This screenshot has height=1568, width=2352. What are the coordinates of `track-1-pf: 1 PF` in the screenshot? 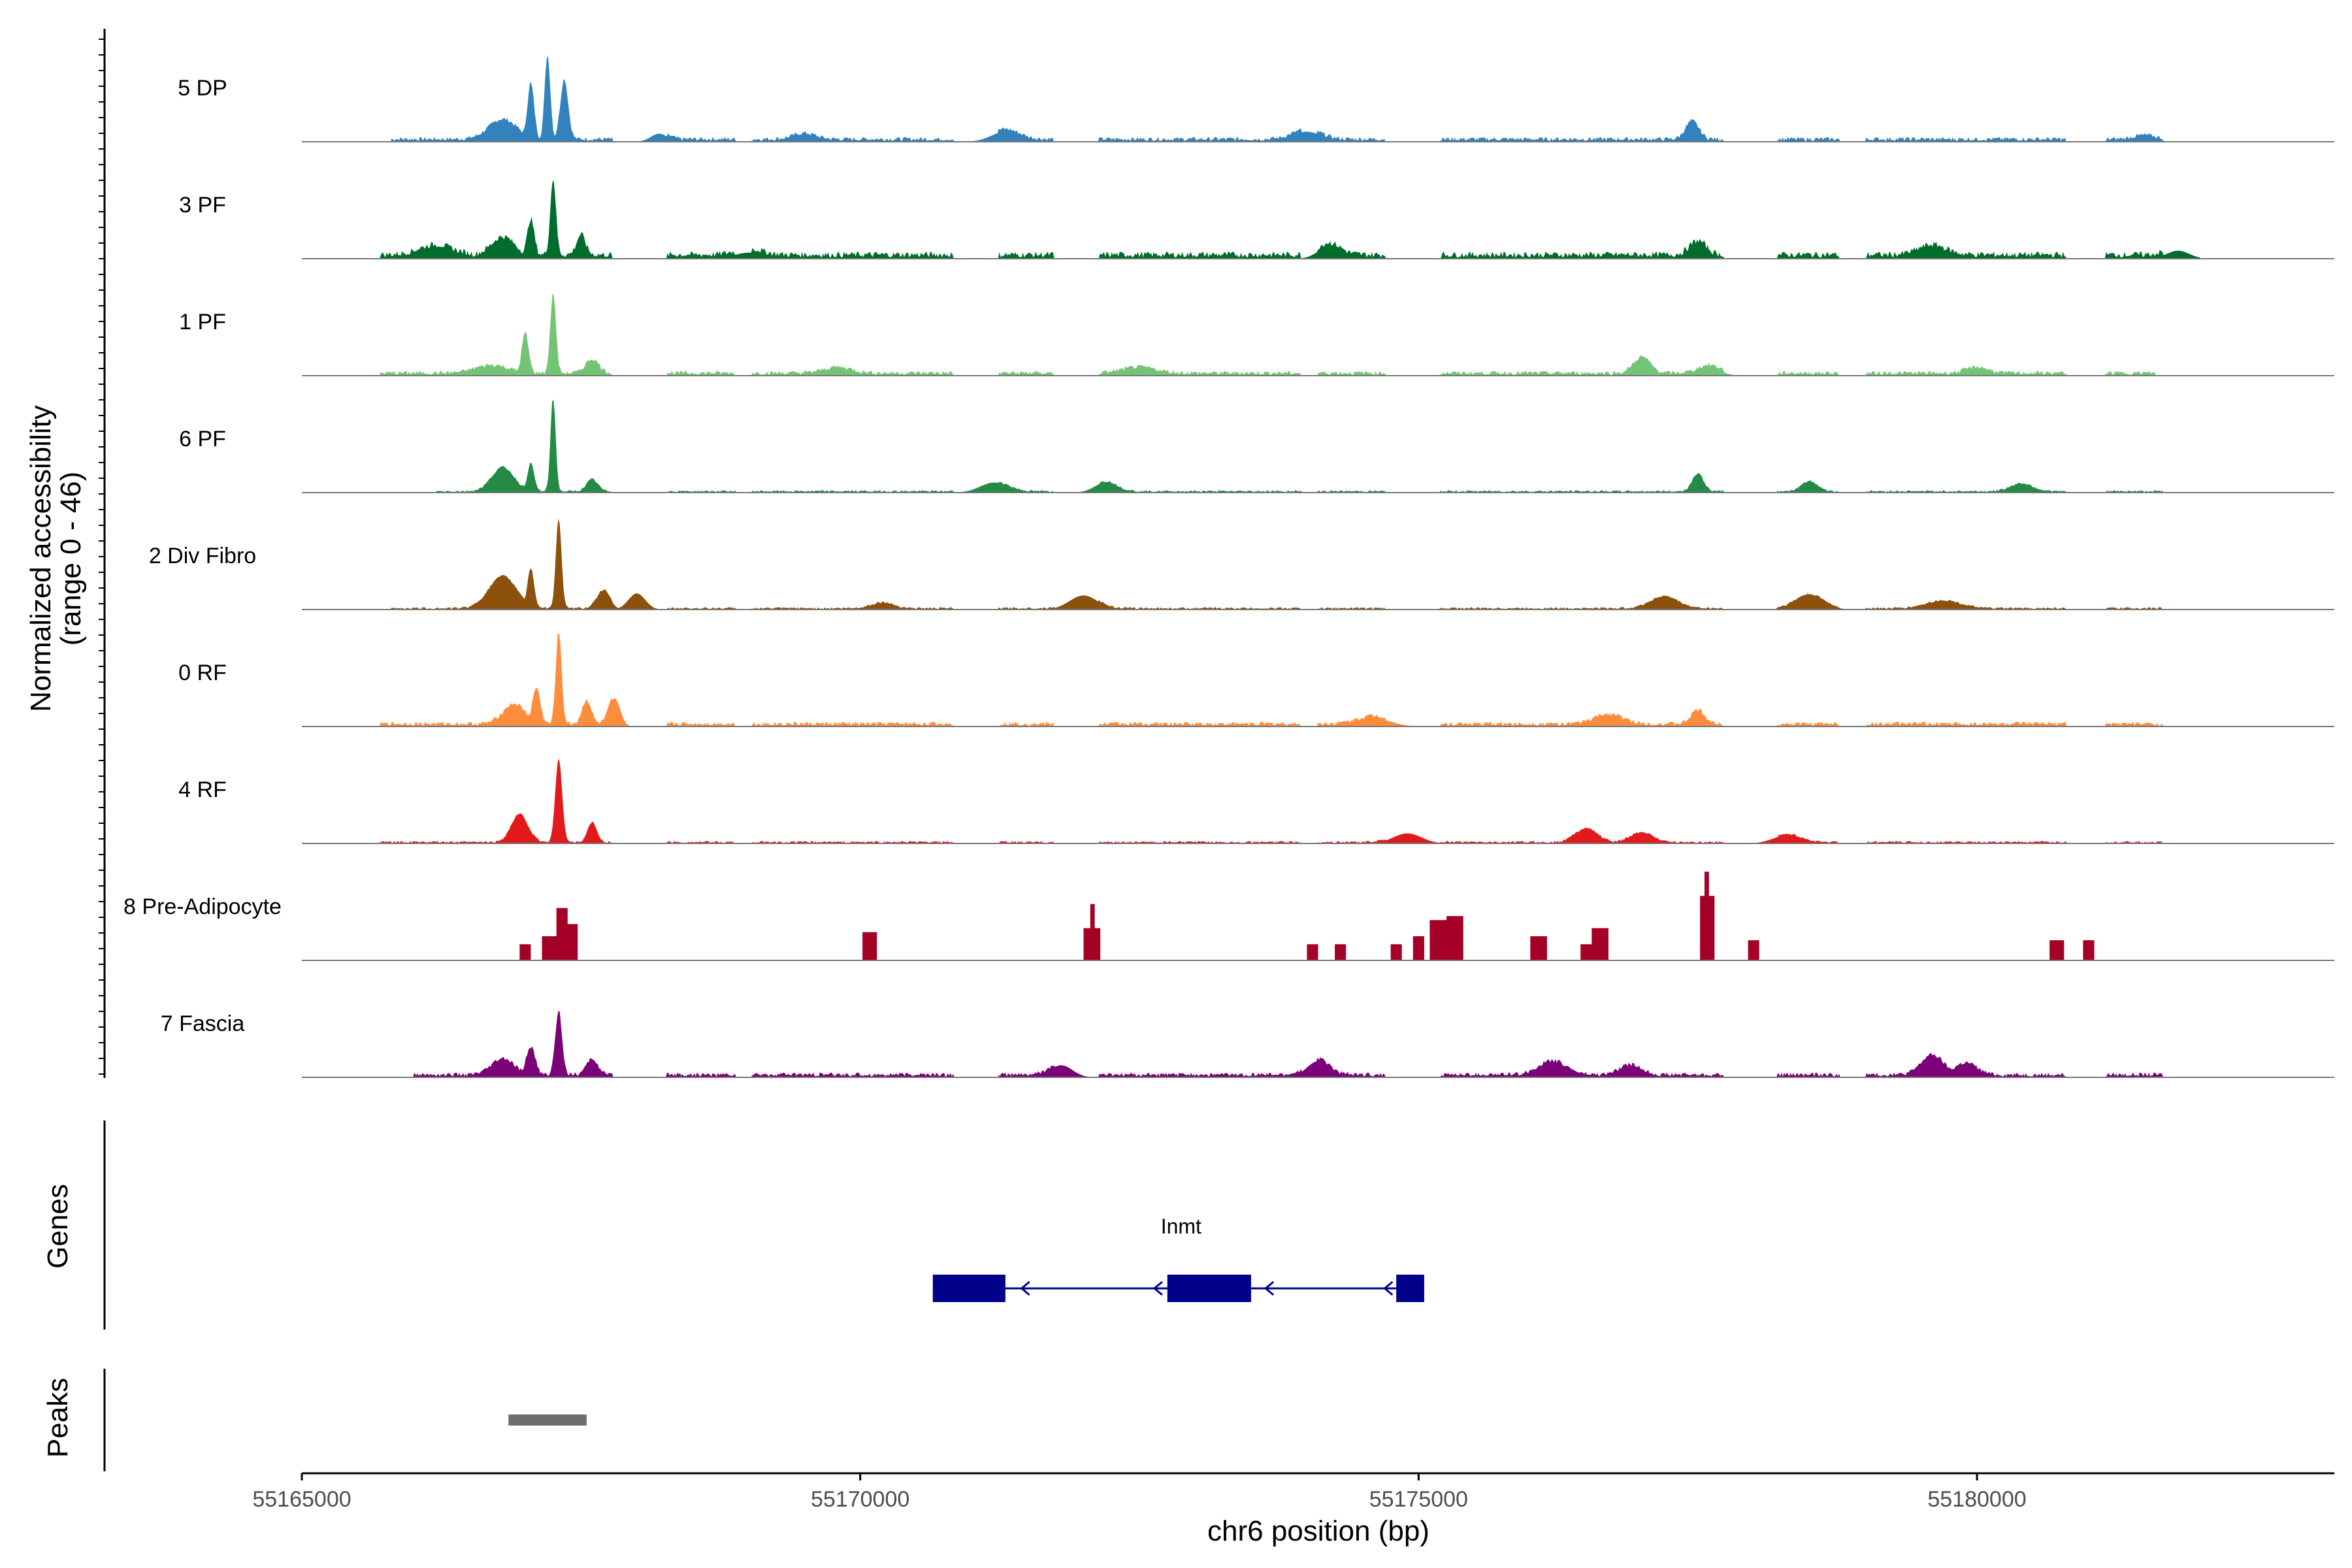 It's located at (1256, 334).